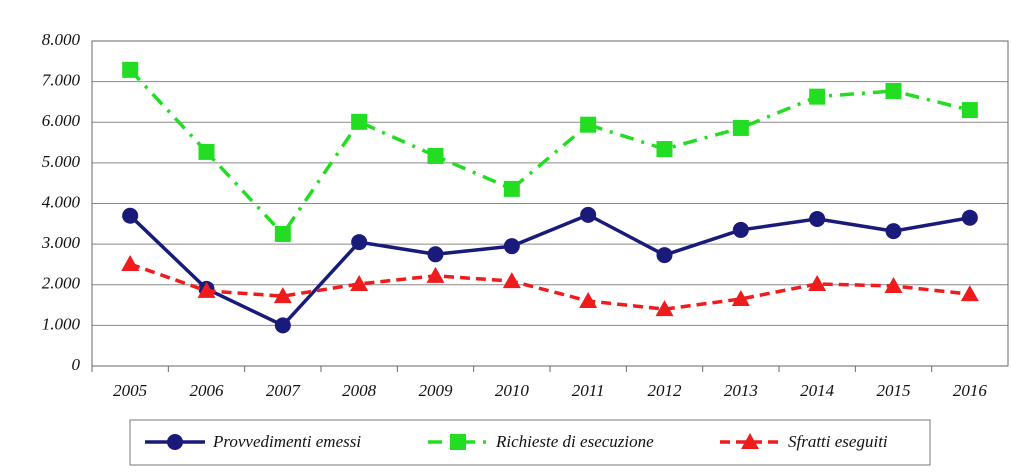 This screenshot has width=1011, height=472. What do you see at coordinates (436, 390) in the screenshot?
I see `x-tick-label: 2009` at bounding box center [436, 390].